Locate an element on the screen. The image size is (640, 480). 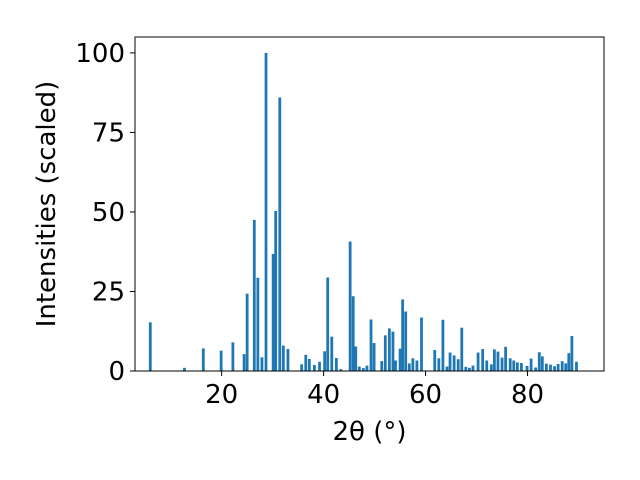
x-tick-label: 20 is located at coordinates (221, 395).